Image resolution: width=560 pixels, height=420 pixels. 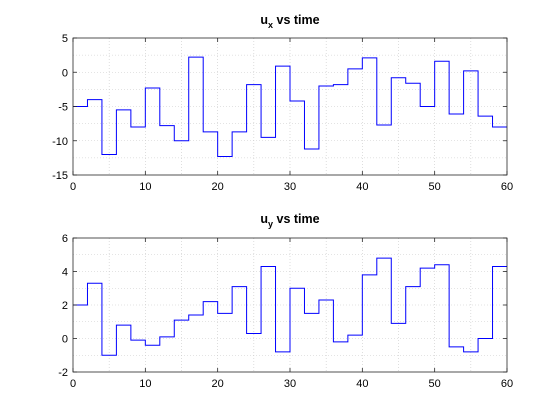 I want to click on y-tick-label: 5, so click(x=65, y=39).